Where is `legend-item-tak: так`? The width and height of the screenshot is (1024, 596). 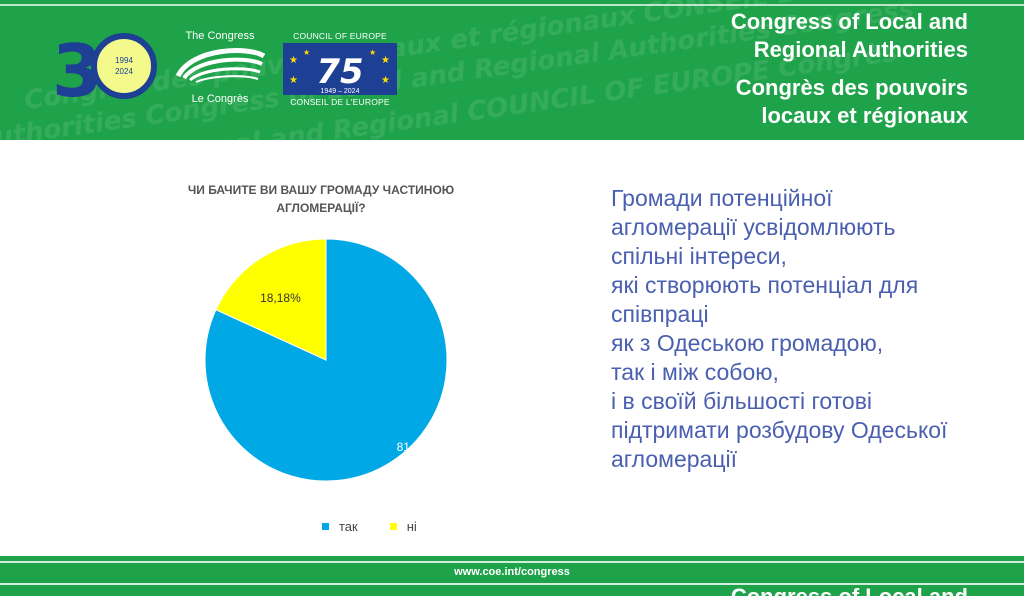 legend-item-tak: так is located at coordinates (340, 526).